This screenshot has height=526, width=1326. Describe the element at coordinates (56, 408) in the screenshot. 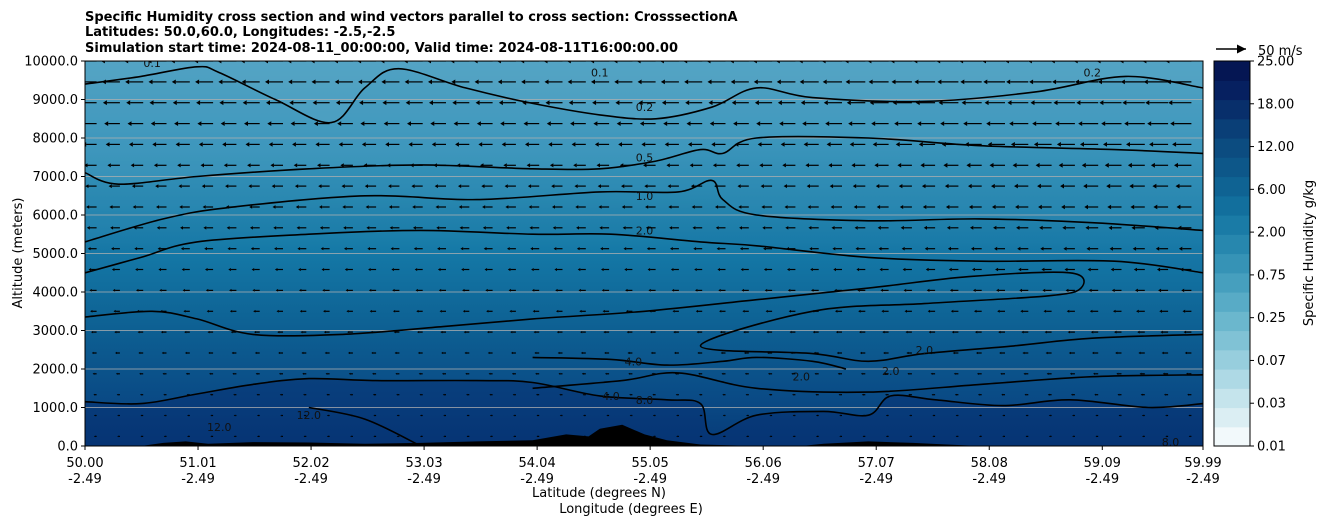

I see `y-tick-label: 1000.0` at that location.